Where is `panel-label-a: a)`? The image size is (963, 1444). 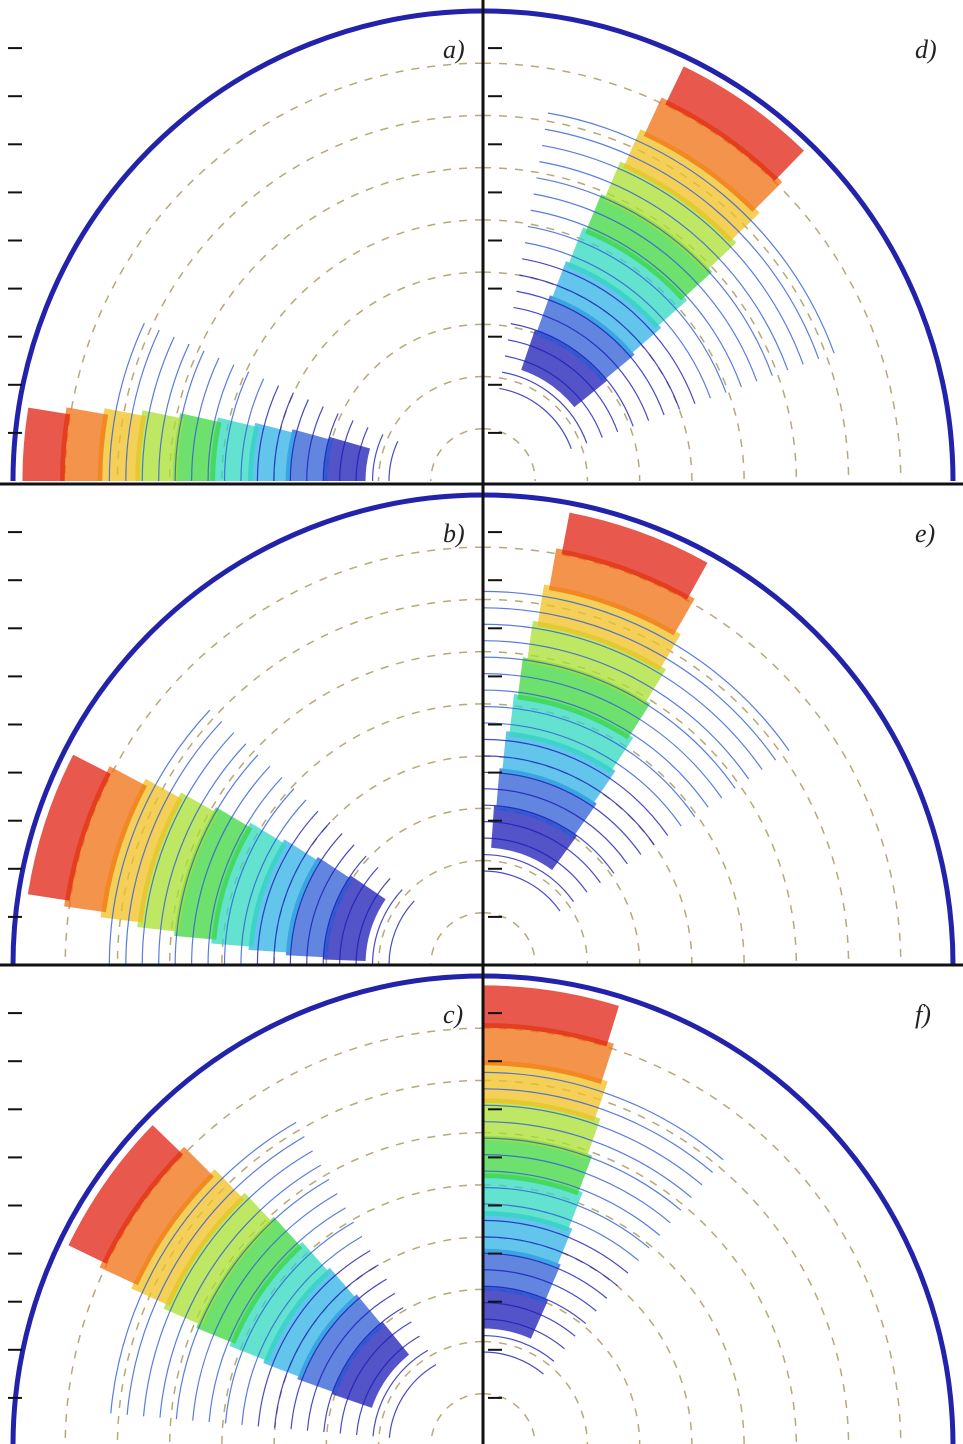
panel-label-a: a) is located at coordinates (454, 49).